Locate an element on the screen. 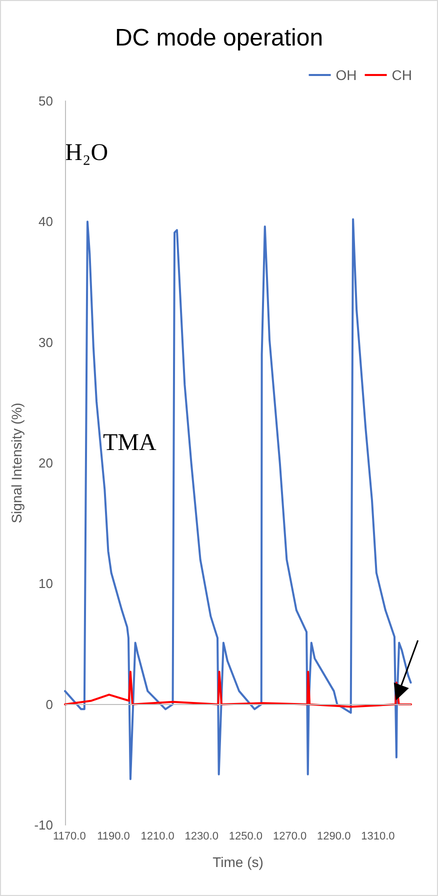  legend-label: CH is located at coordinates (402, 75).